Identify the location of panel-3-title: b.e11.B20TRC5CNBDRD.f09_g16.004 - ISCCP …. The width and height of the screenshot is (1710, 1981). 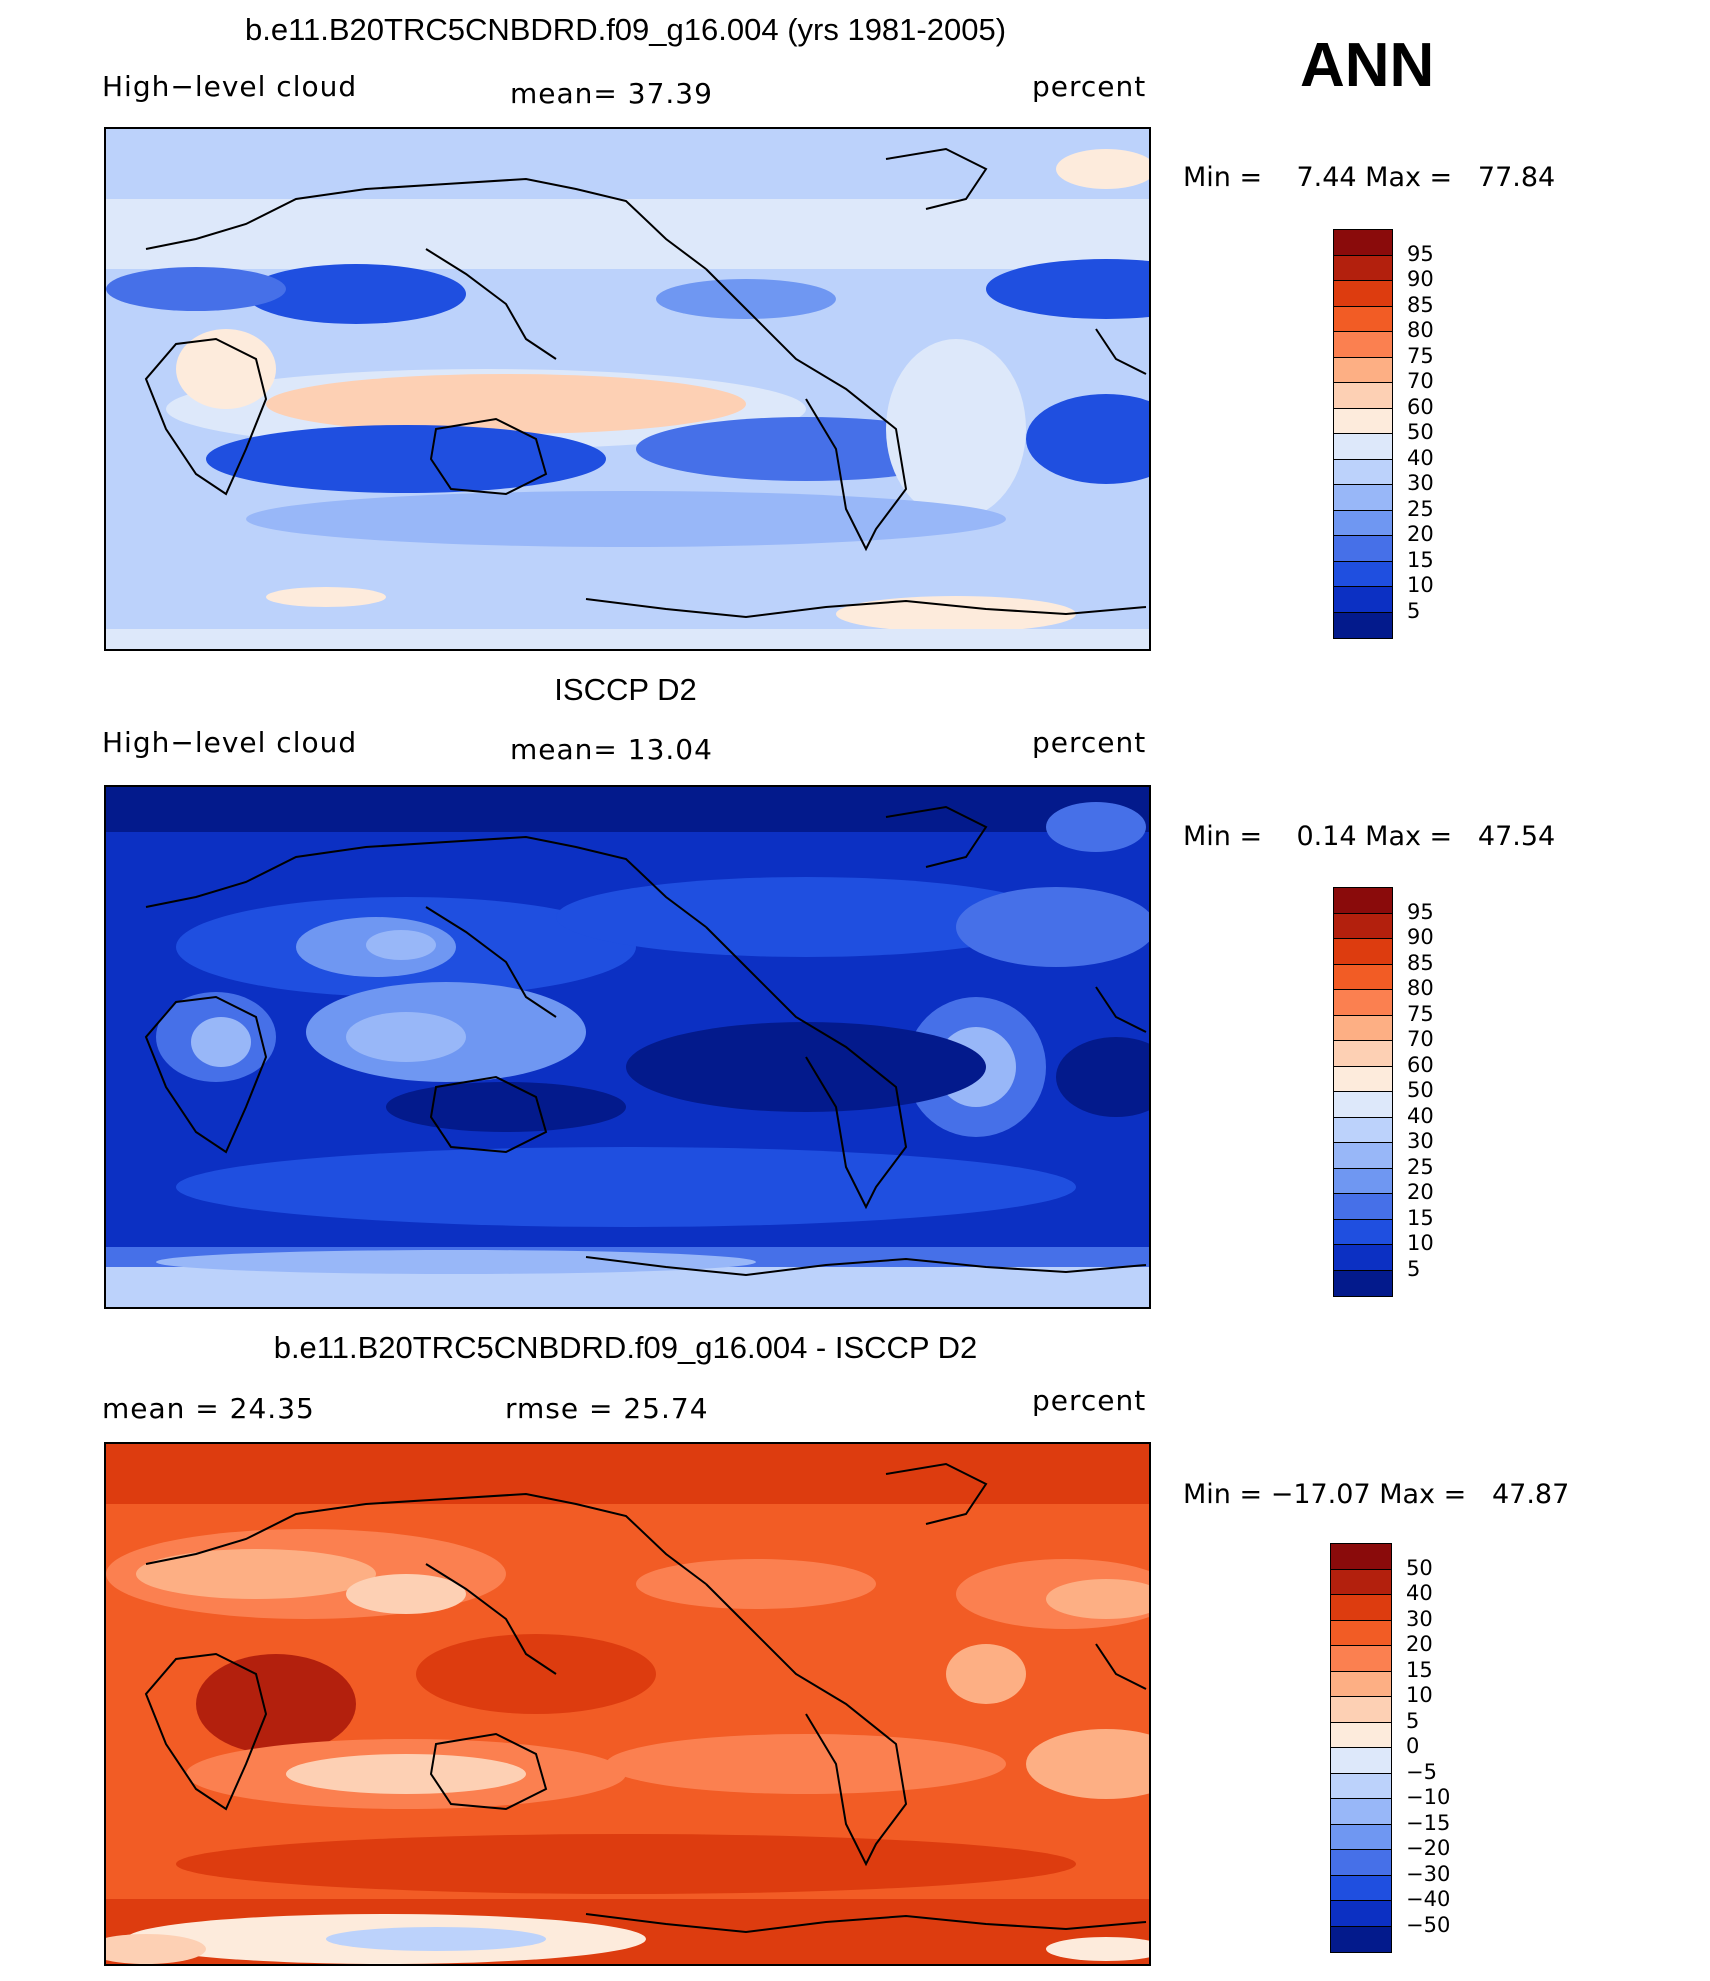
(625, 1347).